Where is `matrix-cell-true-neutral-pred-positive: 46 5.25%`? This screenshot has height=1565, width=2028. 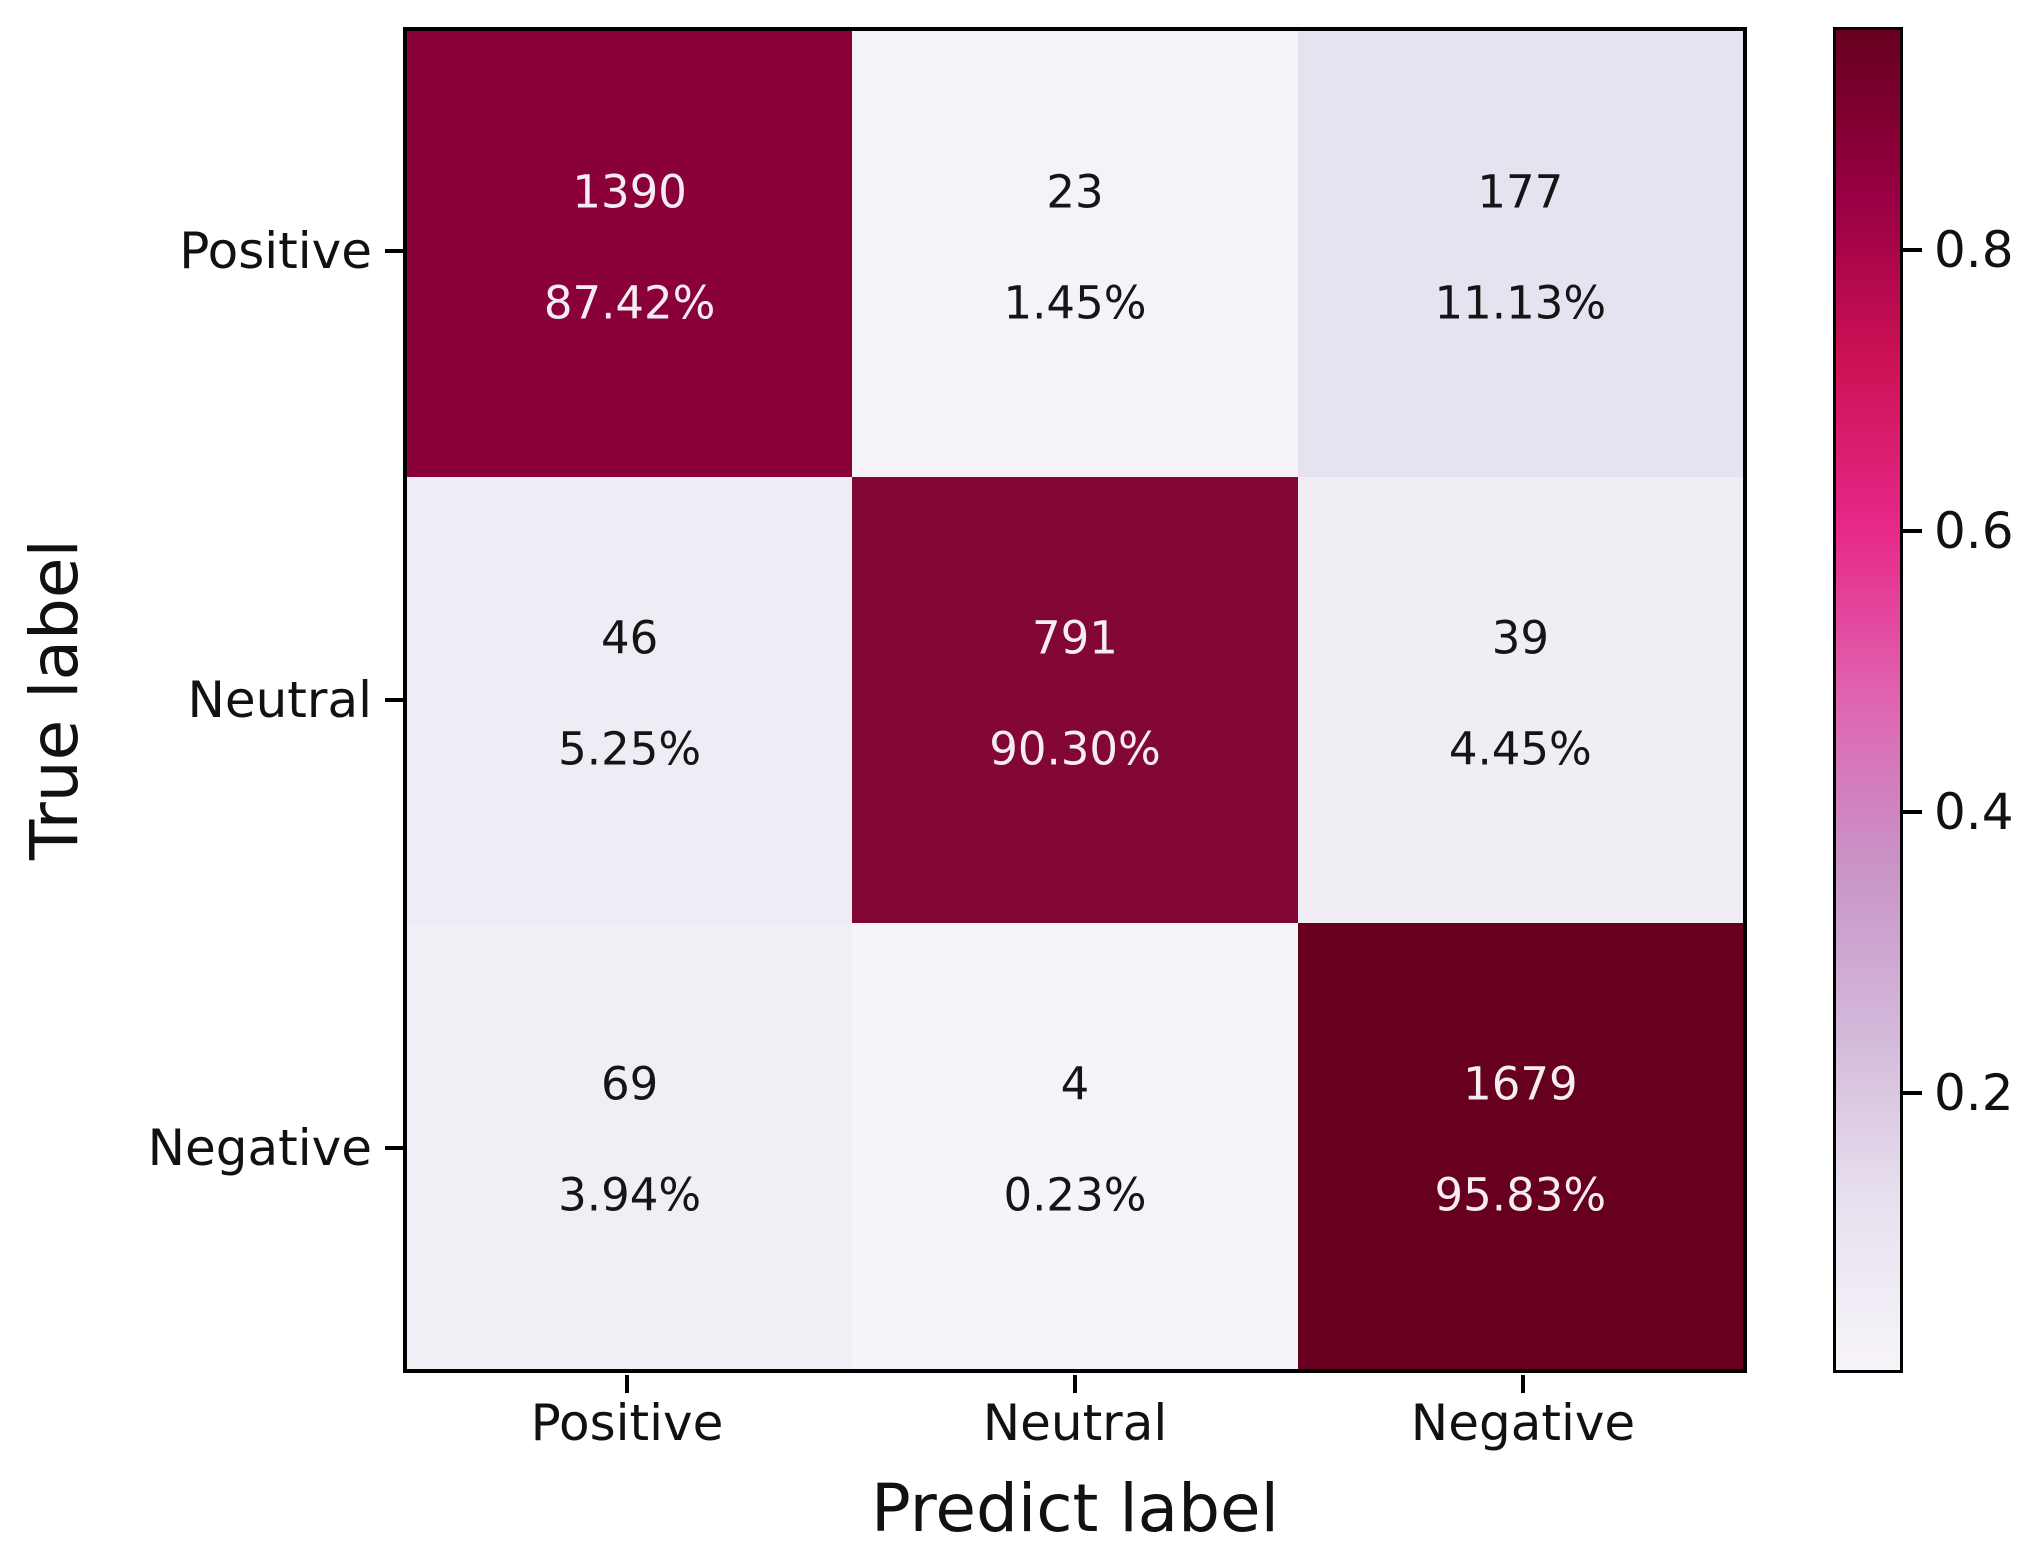 matrix-cell-true-neutral-pred-positive: 46 5.25% is located at coordinates (630, 700).